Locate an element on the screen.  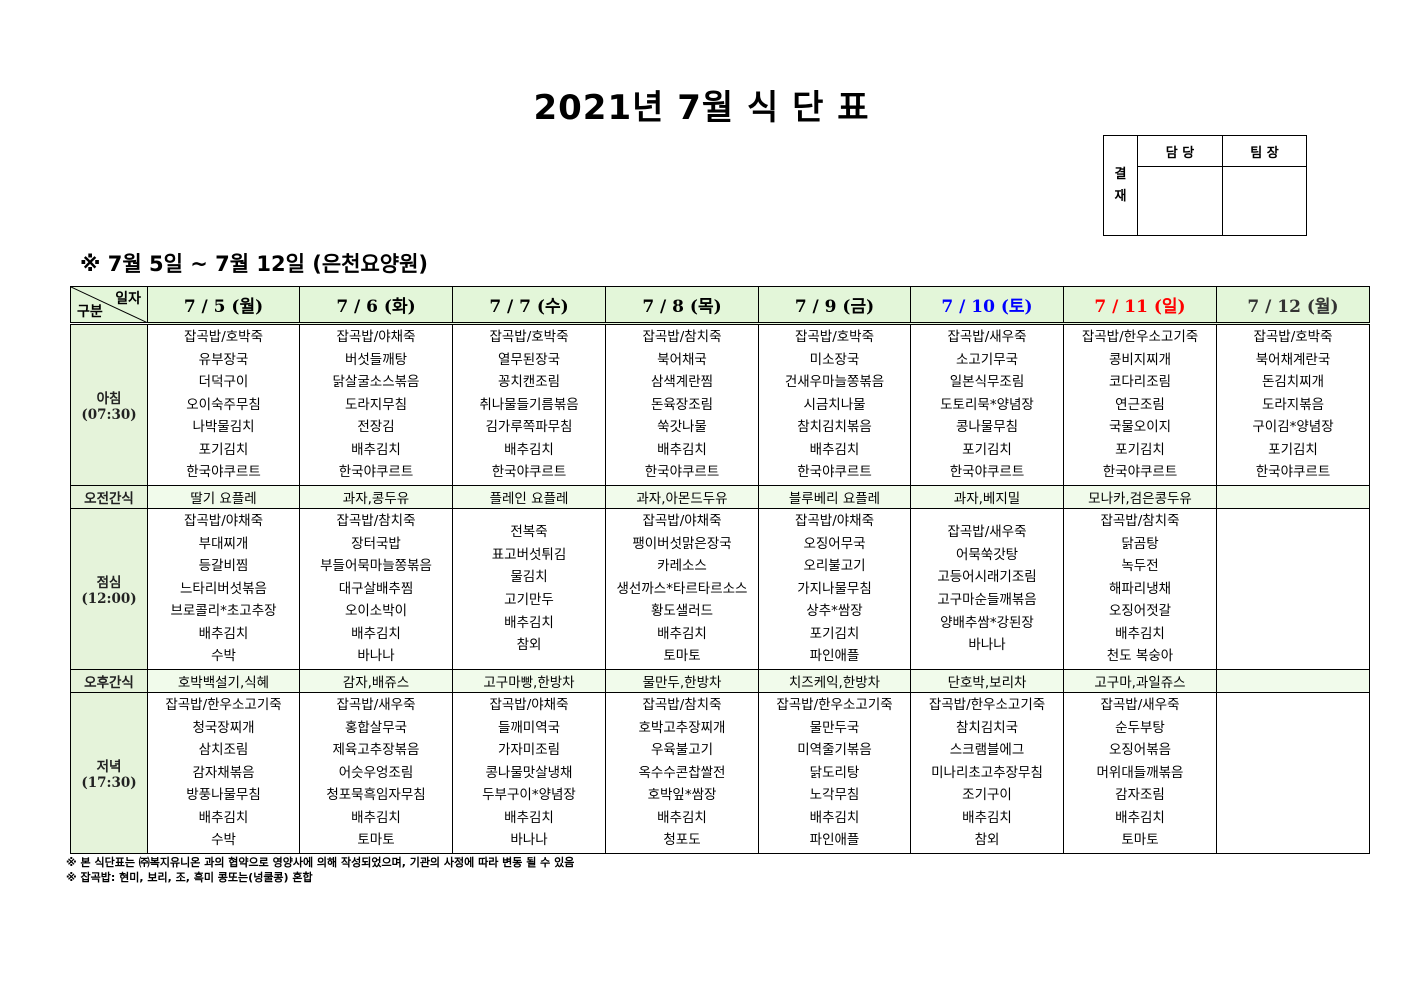
menu-item: 물김치 is located at coordinates (529, 577).